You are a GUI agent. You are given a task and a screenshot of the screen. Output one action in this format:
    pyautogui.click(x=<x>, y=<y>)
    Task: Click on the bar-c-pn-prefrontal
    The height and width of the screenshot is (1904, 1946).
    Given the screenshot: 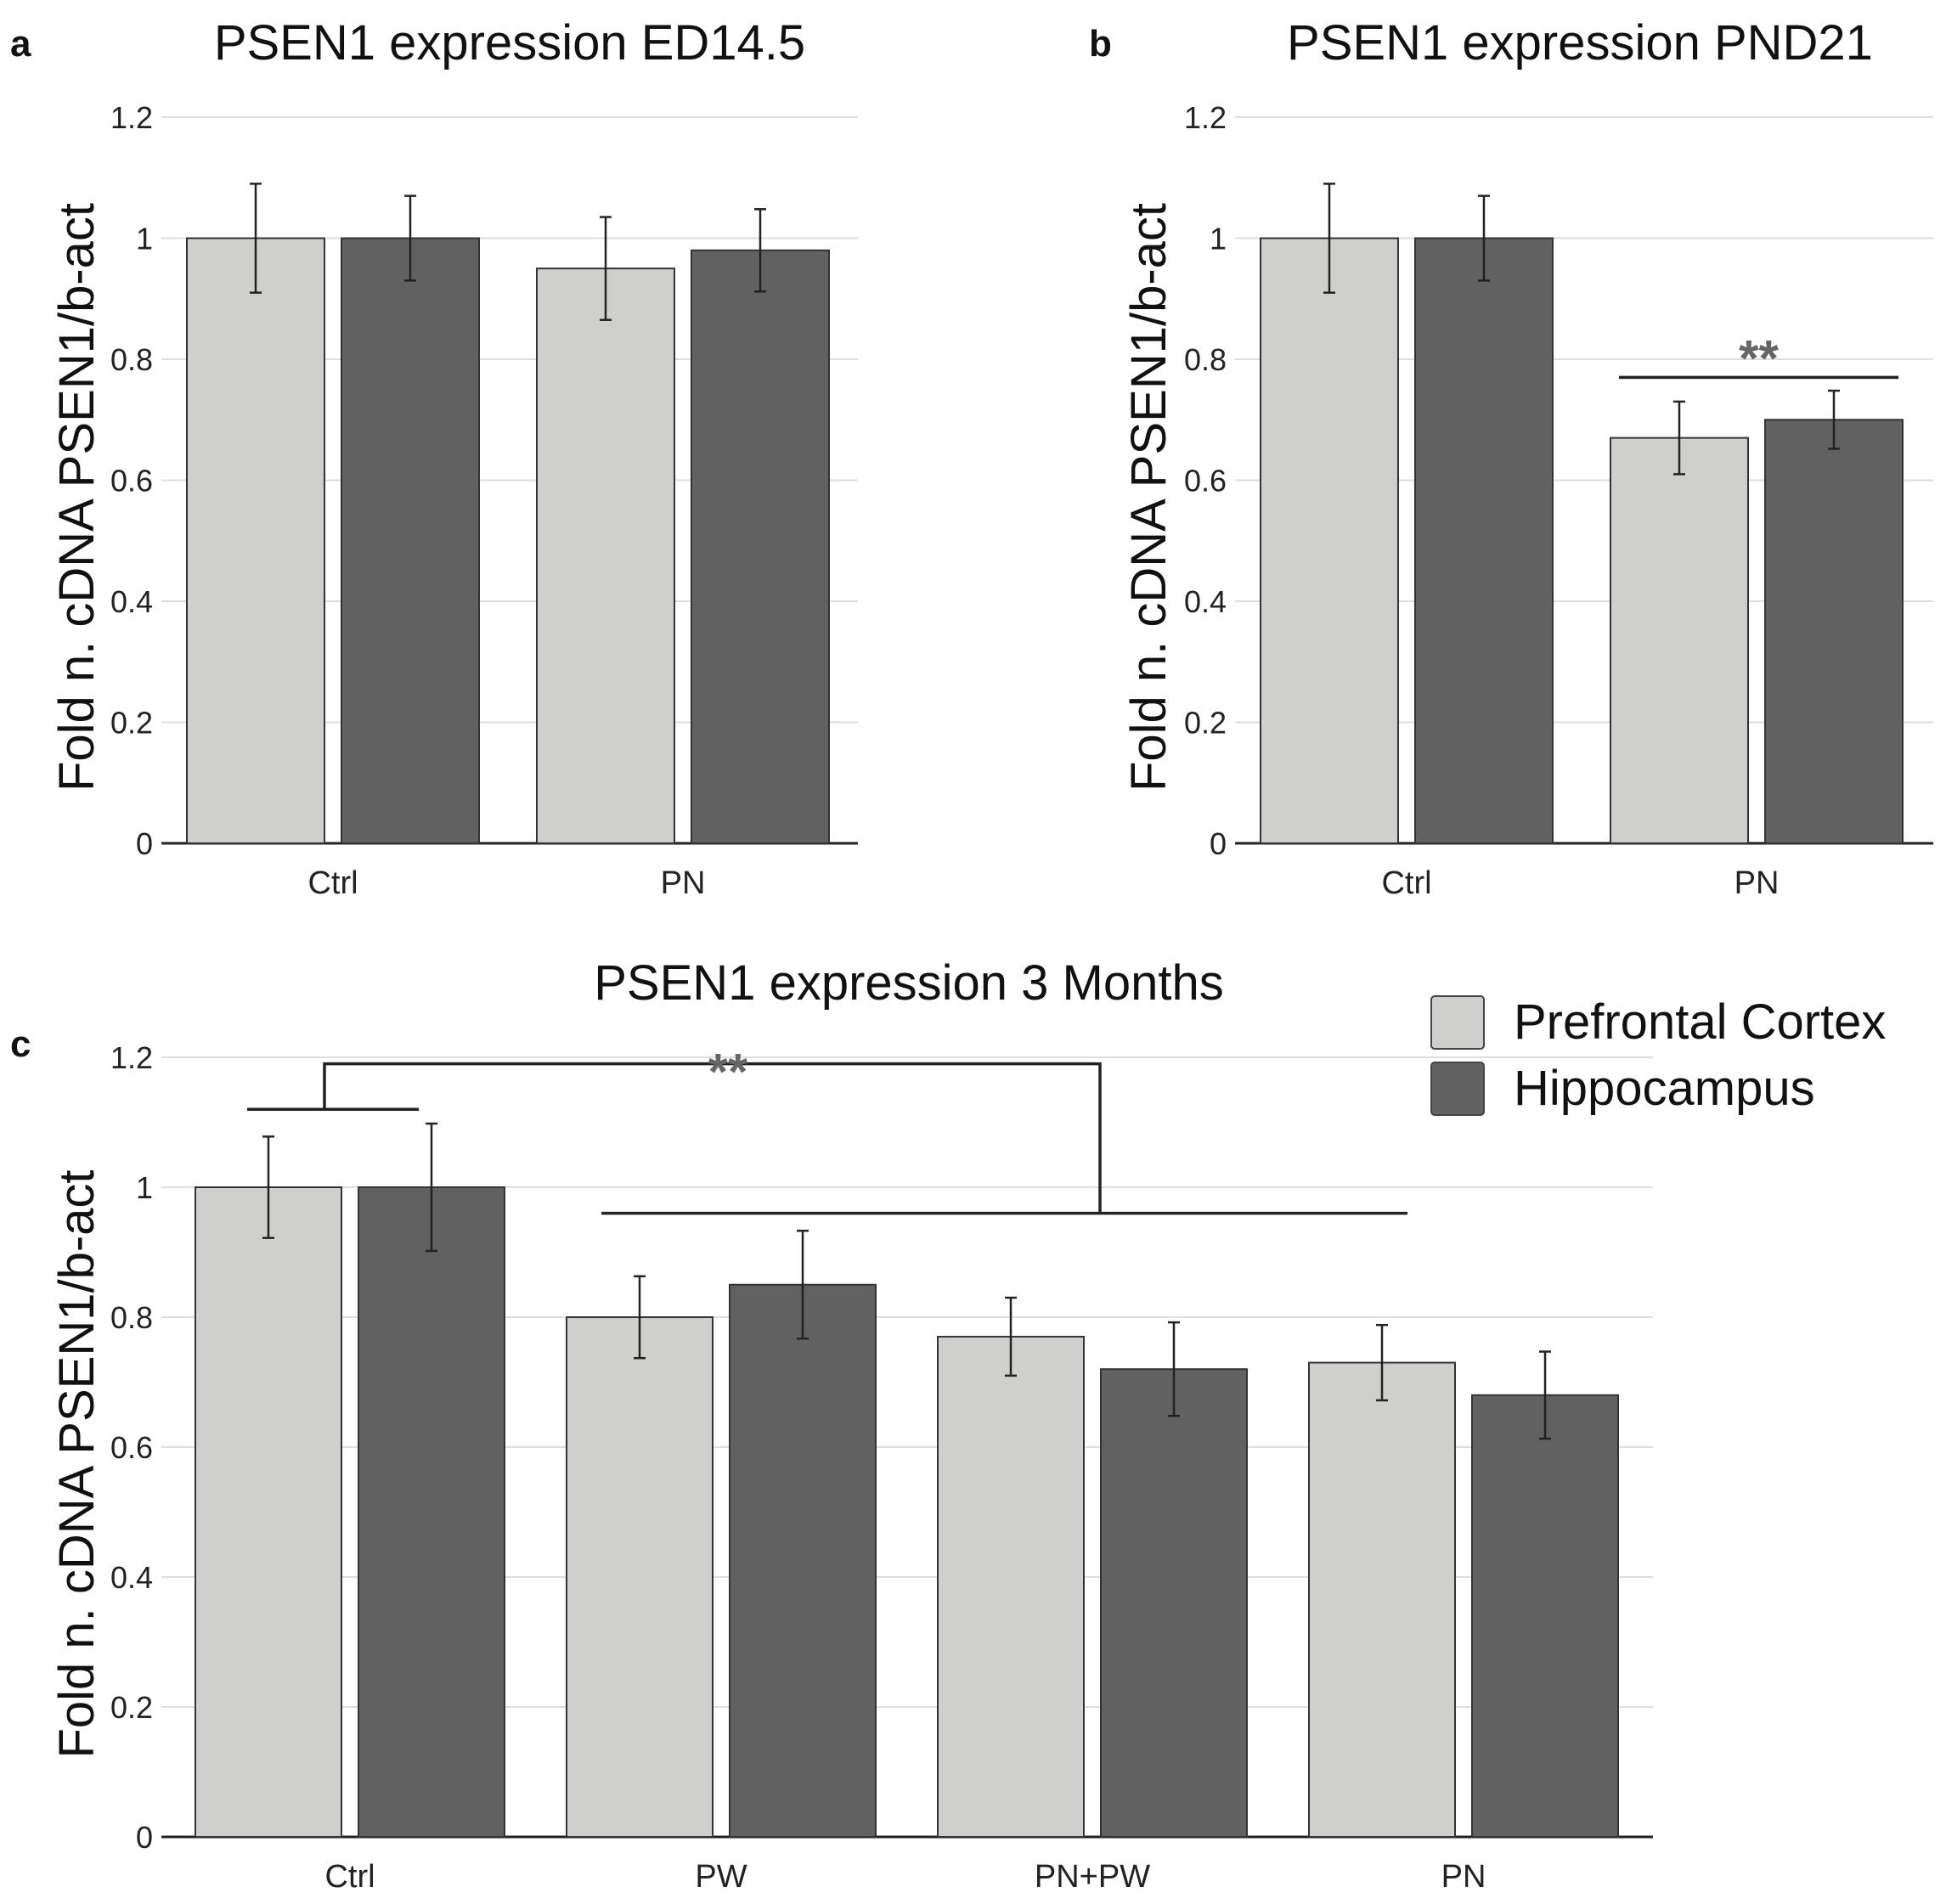 What is the action you would take?
    pyautogui.click(x=1382, y=1600)
    